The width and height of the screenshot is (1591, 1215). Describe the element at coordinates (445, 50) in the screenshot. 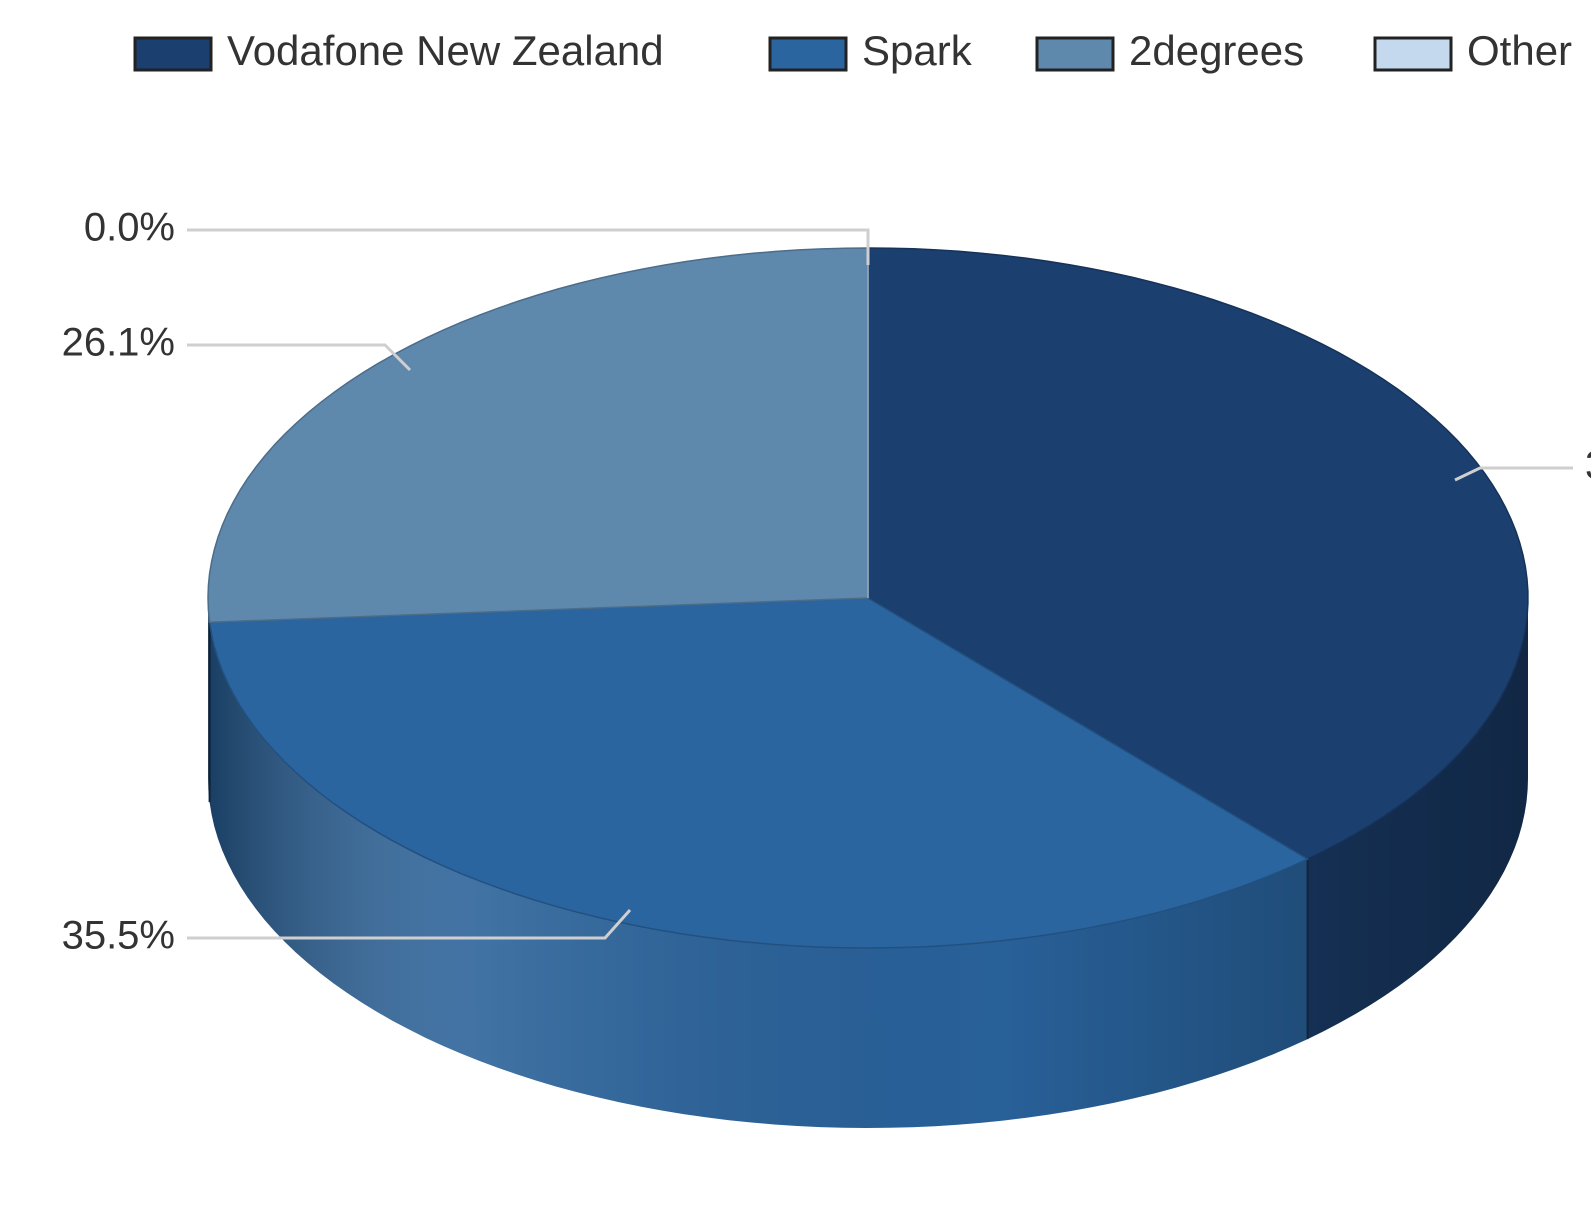

I see `legend-label: Vodafone New Zealand` at that location.